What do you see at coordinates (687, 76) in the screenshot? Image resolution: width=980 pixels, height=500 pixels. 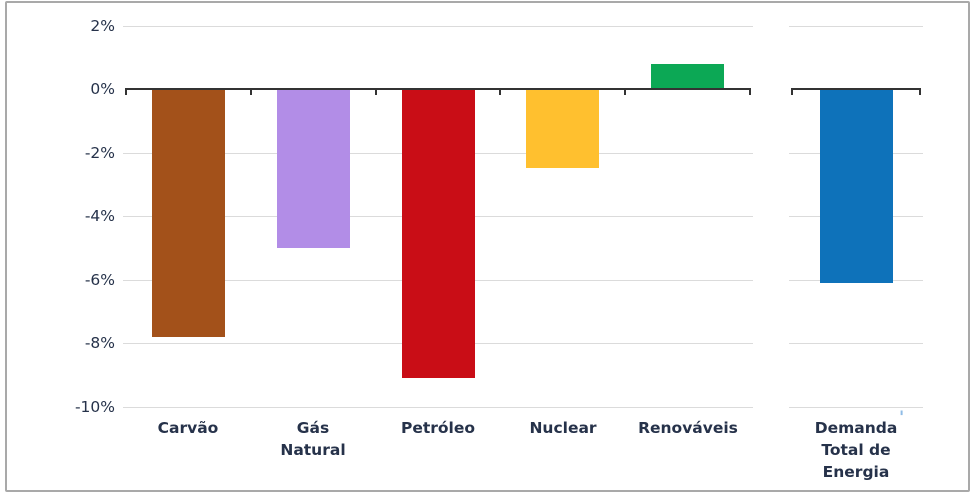 I see `bar-renovaveis` at bounding box center [687, 76].